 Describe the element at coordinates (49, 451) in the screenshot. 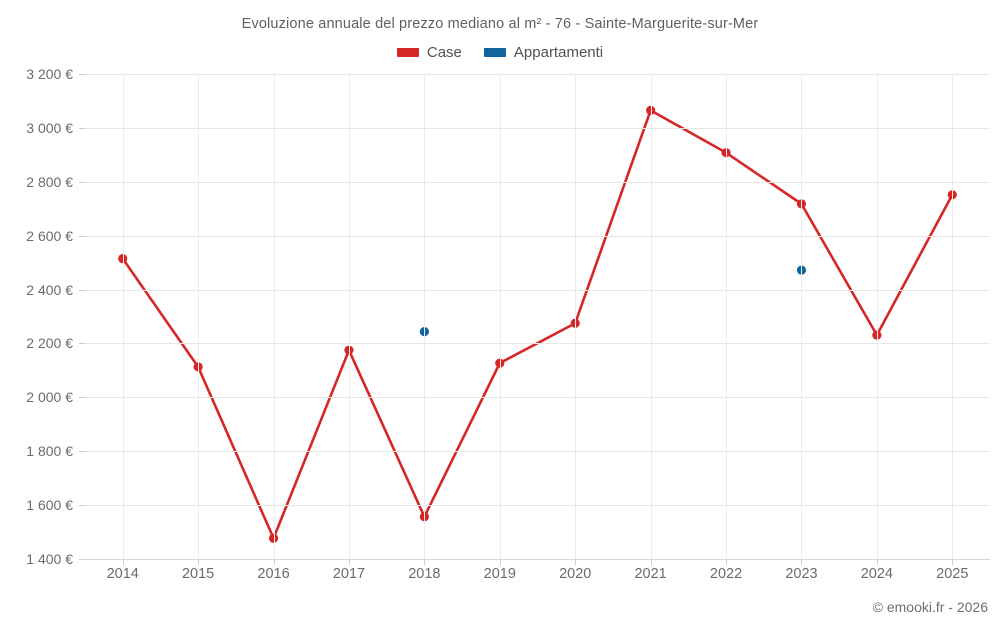

I see `y-axis-label: 1 800 €` at that location.